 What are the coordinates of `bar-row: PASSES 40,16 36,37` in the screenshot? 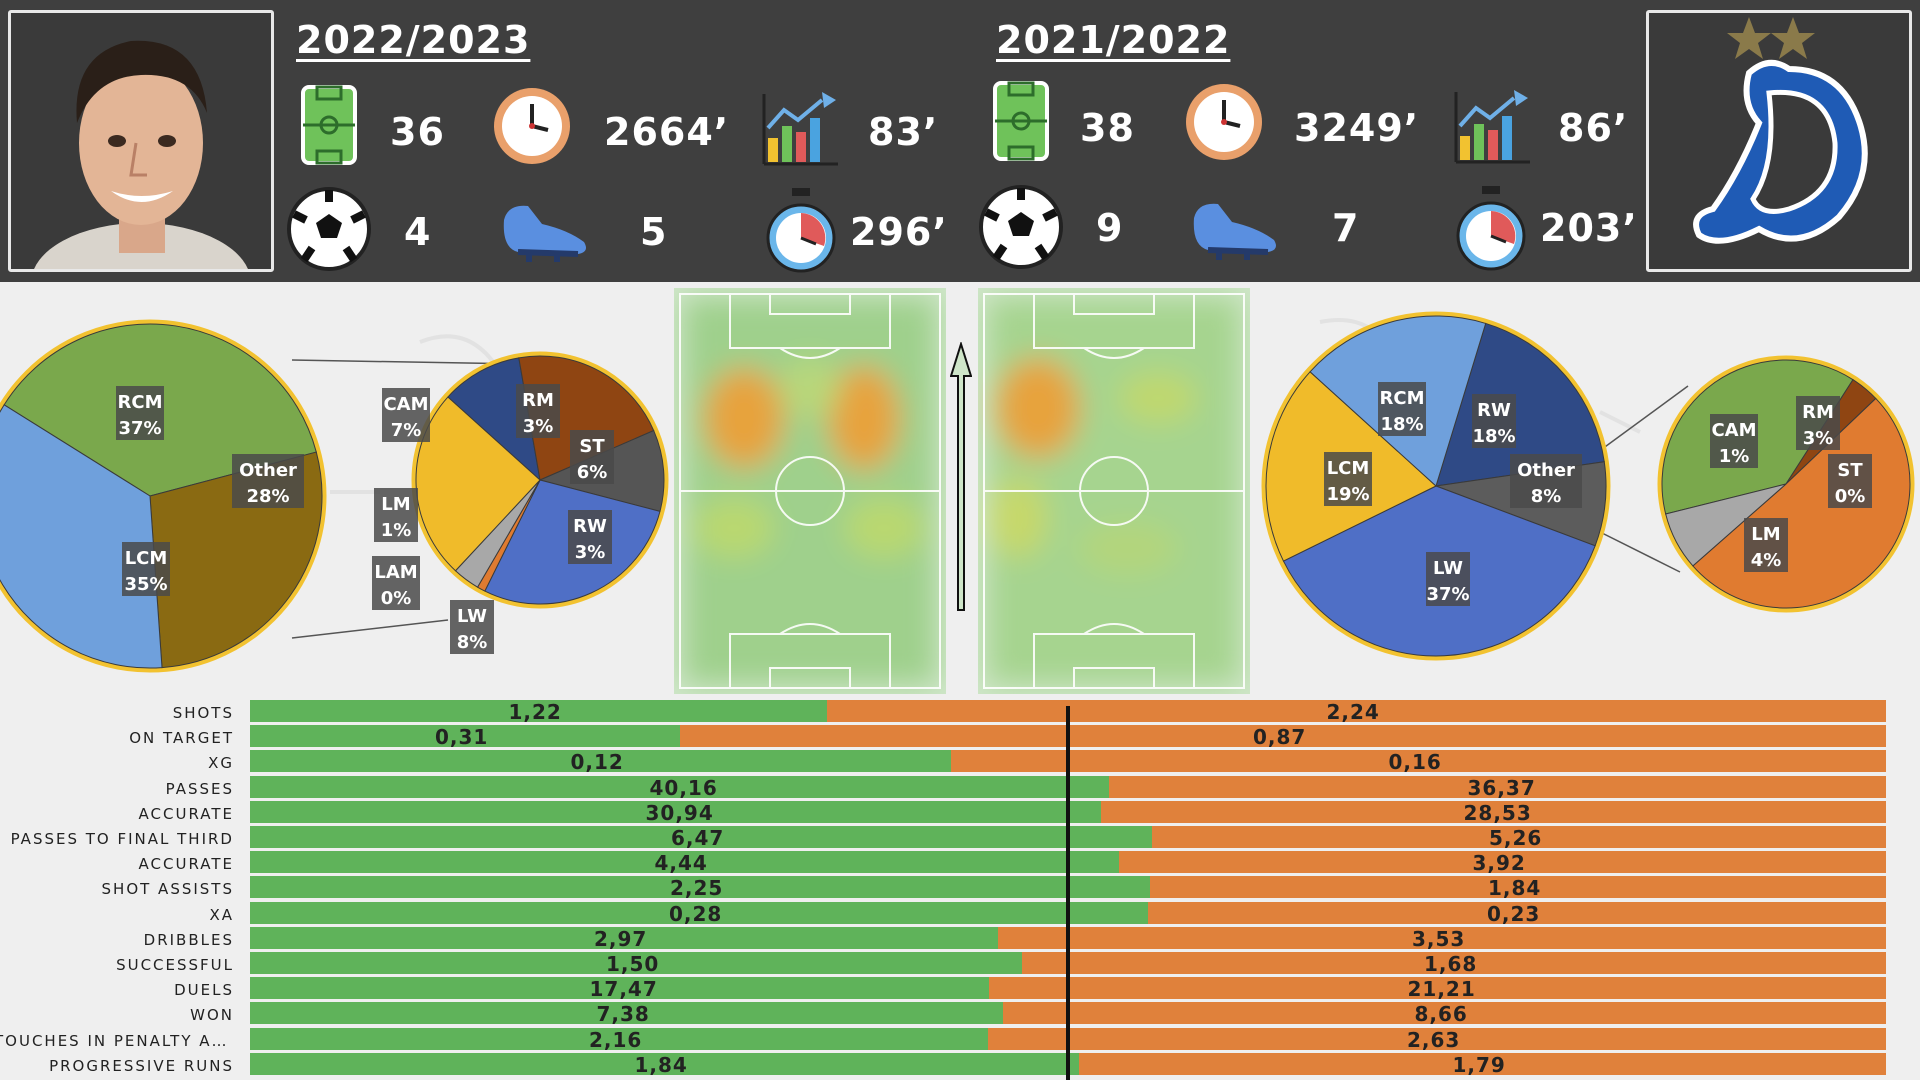 It's located at (960, 787).